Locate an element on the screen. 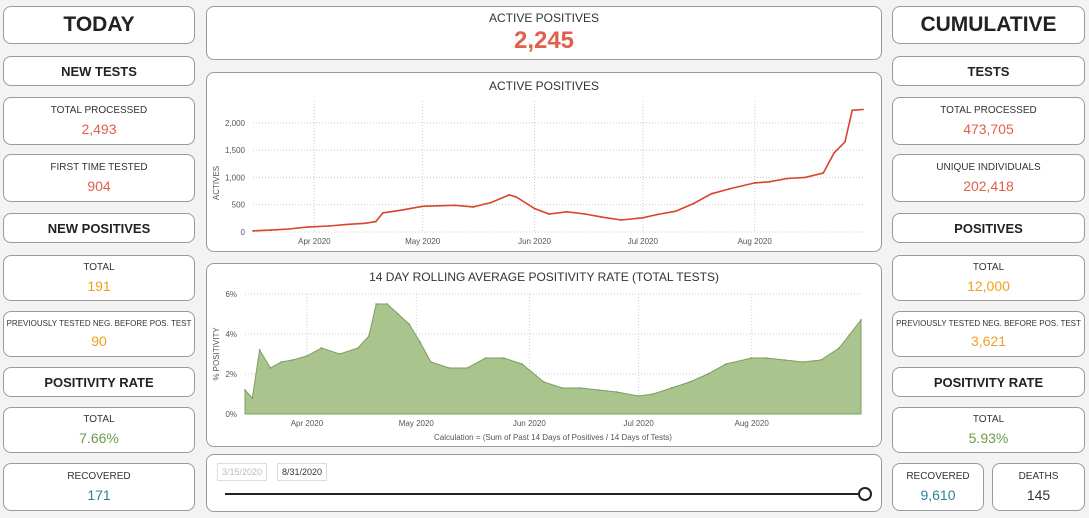 Image resolution: width=1089 pixels, height=518 pixels. y-tick-label: 2,000 is located at coordinates (235, 123).